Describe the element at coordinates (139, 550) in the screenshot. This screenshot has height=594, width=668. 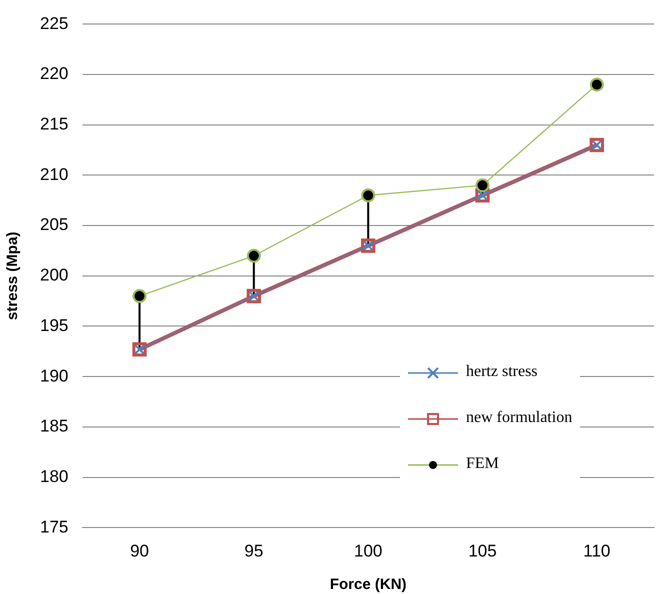
I see `x-tick-label: 90` at that location.